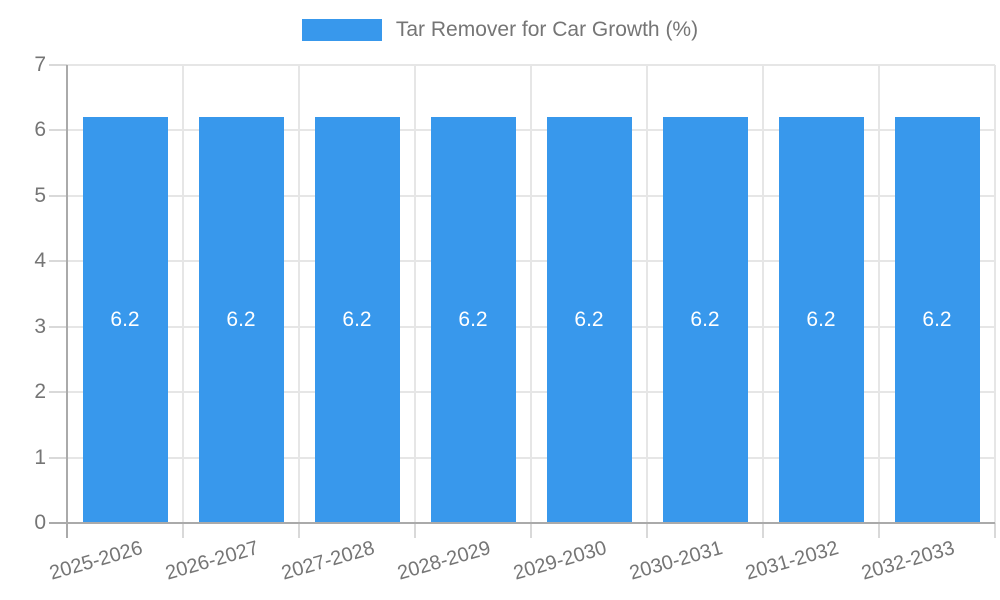 This screenshot has width=1000, height=600. Describe the element at coordinates (40, 64) in the screenshot. I see `y-axis-tick-label: 7` at that location.